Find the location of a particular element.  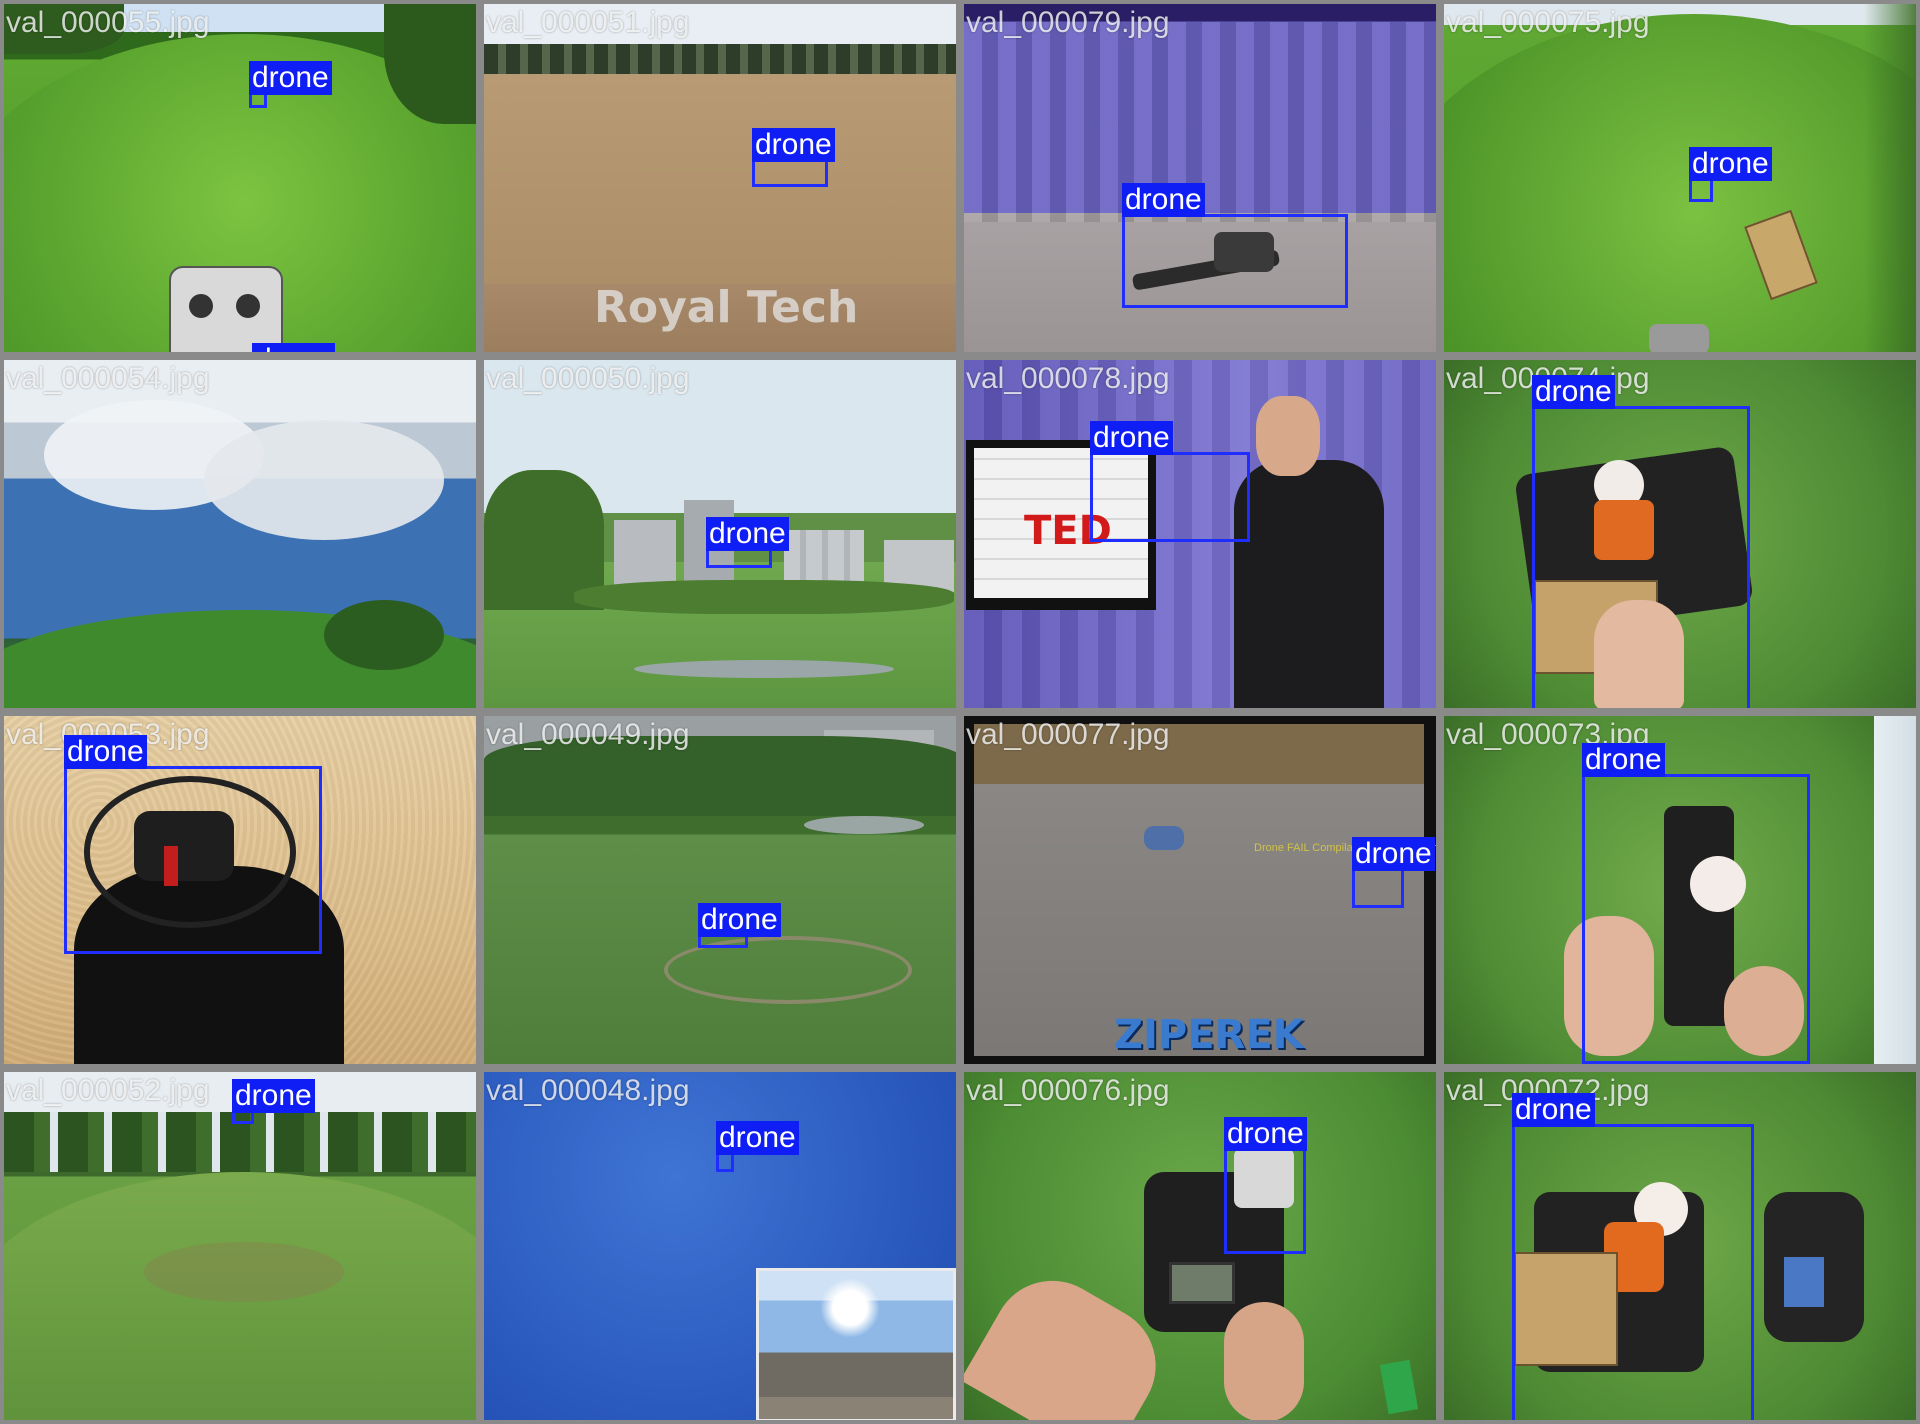

ziperek-logo: ZIPEREK is located at coordinates (1209, 1035).